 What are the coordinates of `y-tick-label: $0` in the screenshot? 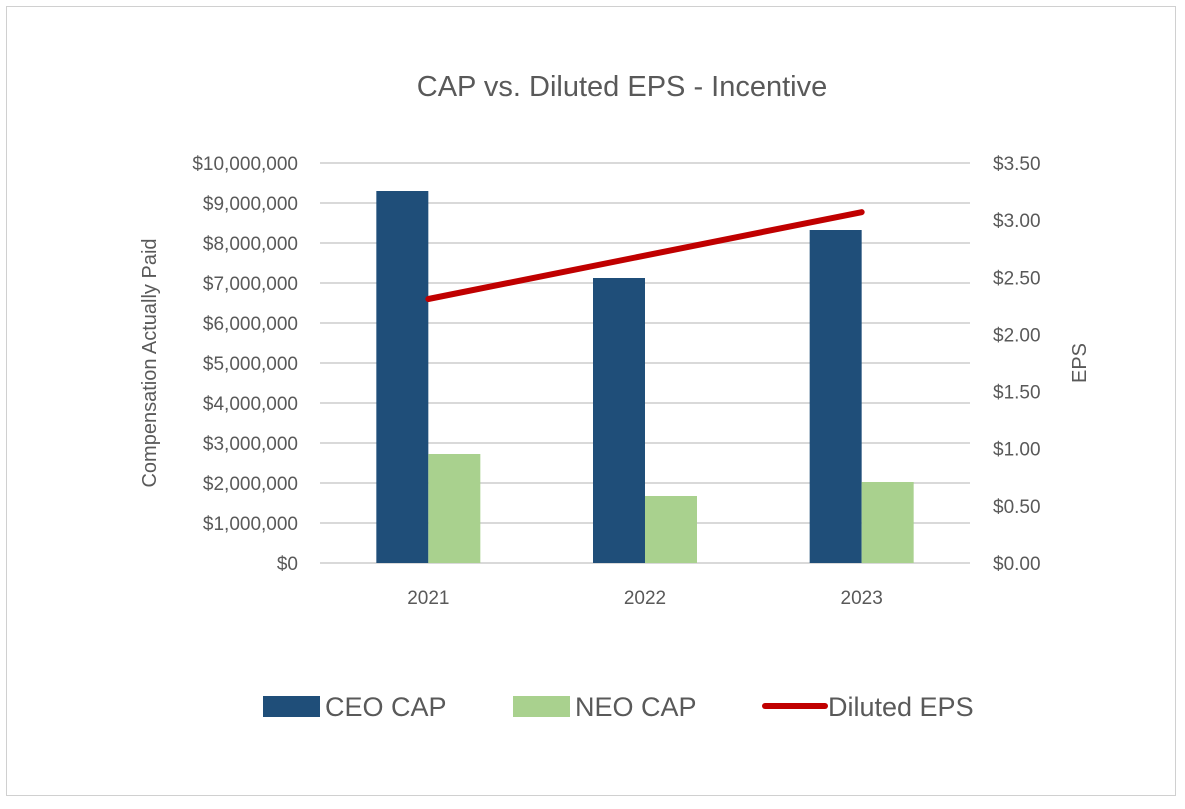 It's located at (287, 564).